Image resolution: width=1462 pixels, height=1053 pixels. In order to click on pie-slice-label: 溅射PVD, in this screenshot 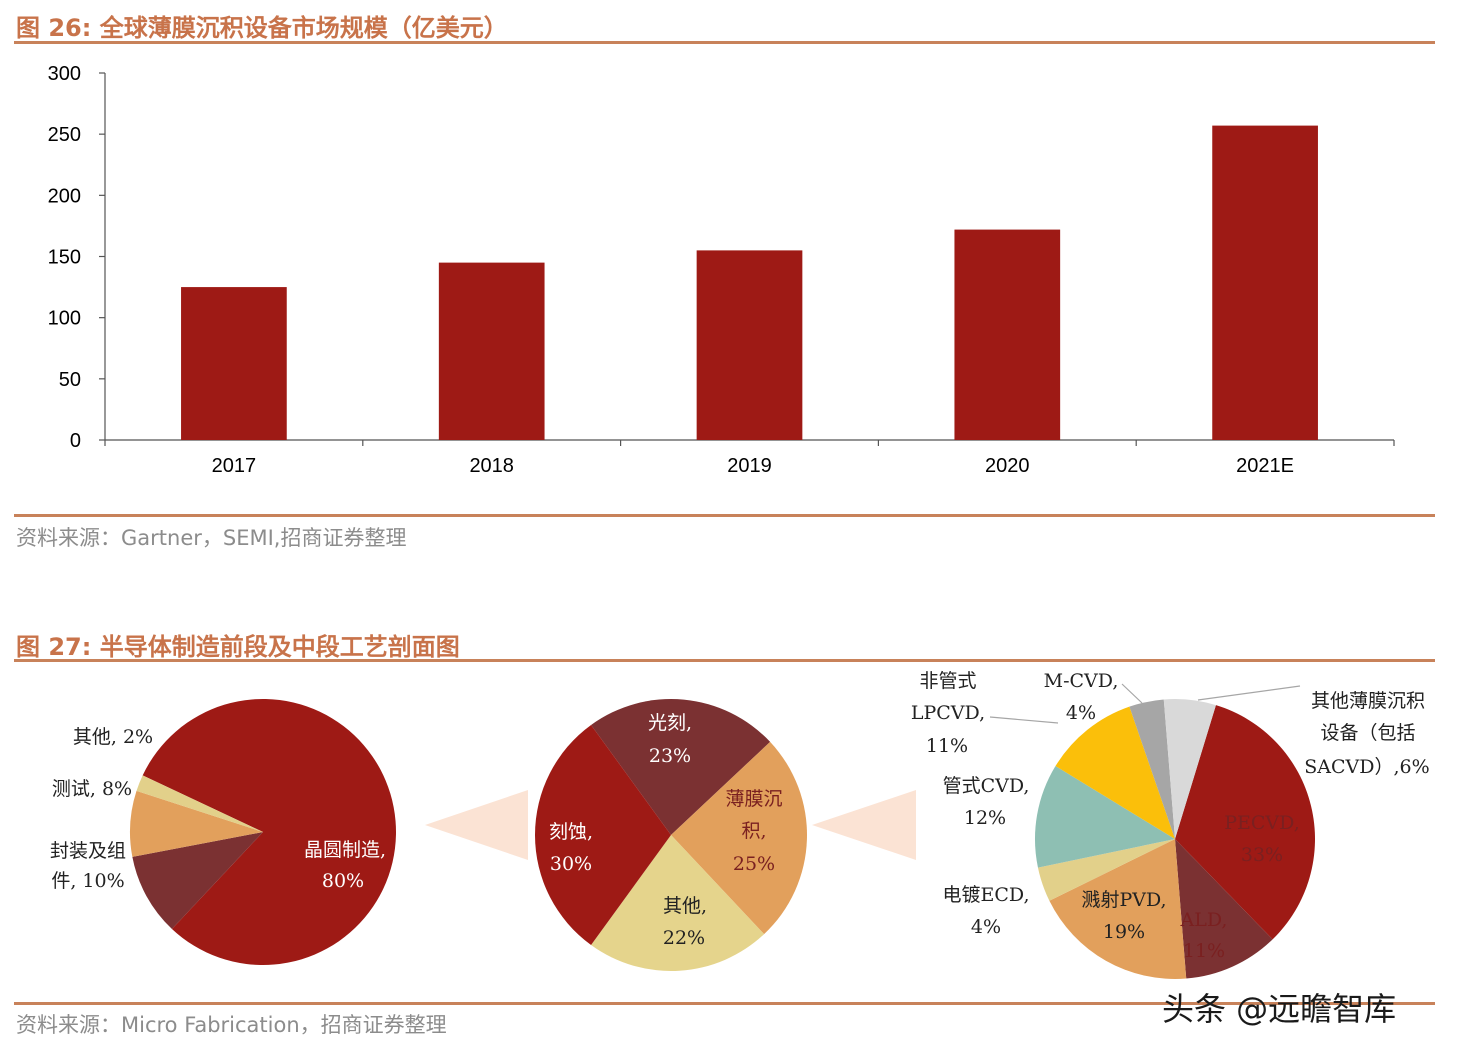, I will do `click(1123, 900)`.